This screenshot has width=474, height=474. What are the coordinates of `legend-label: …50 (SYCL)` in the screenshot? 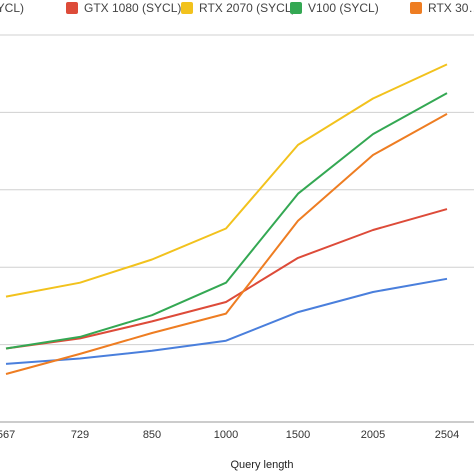 It's located at (12, 8).